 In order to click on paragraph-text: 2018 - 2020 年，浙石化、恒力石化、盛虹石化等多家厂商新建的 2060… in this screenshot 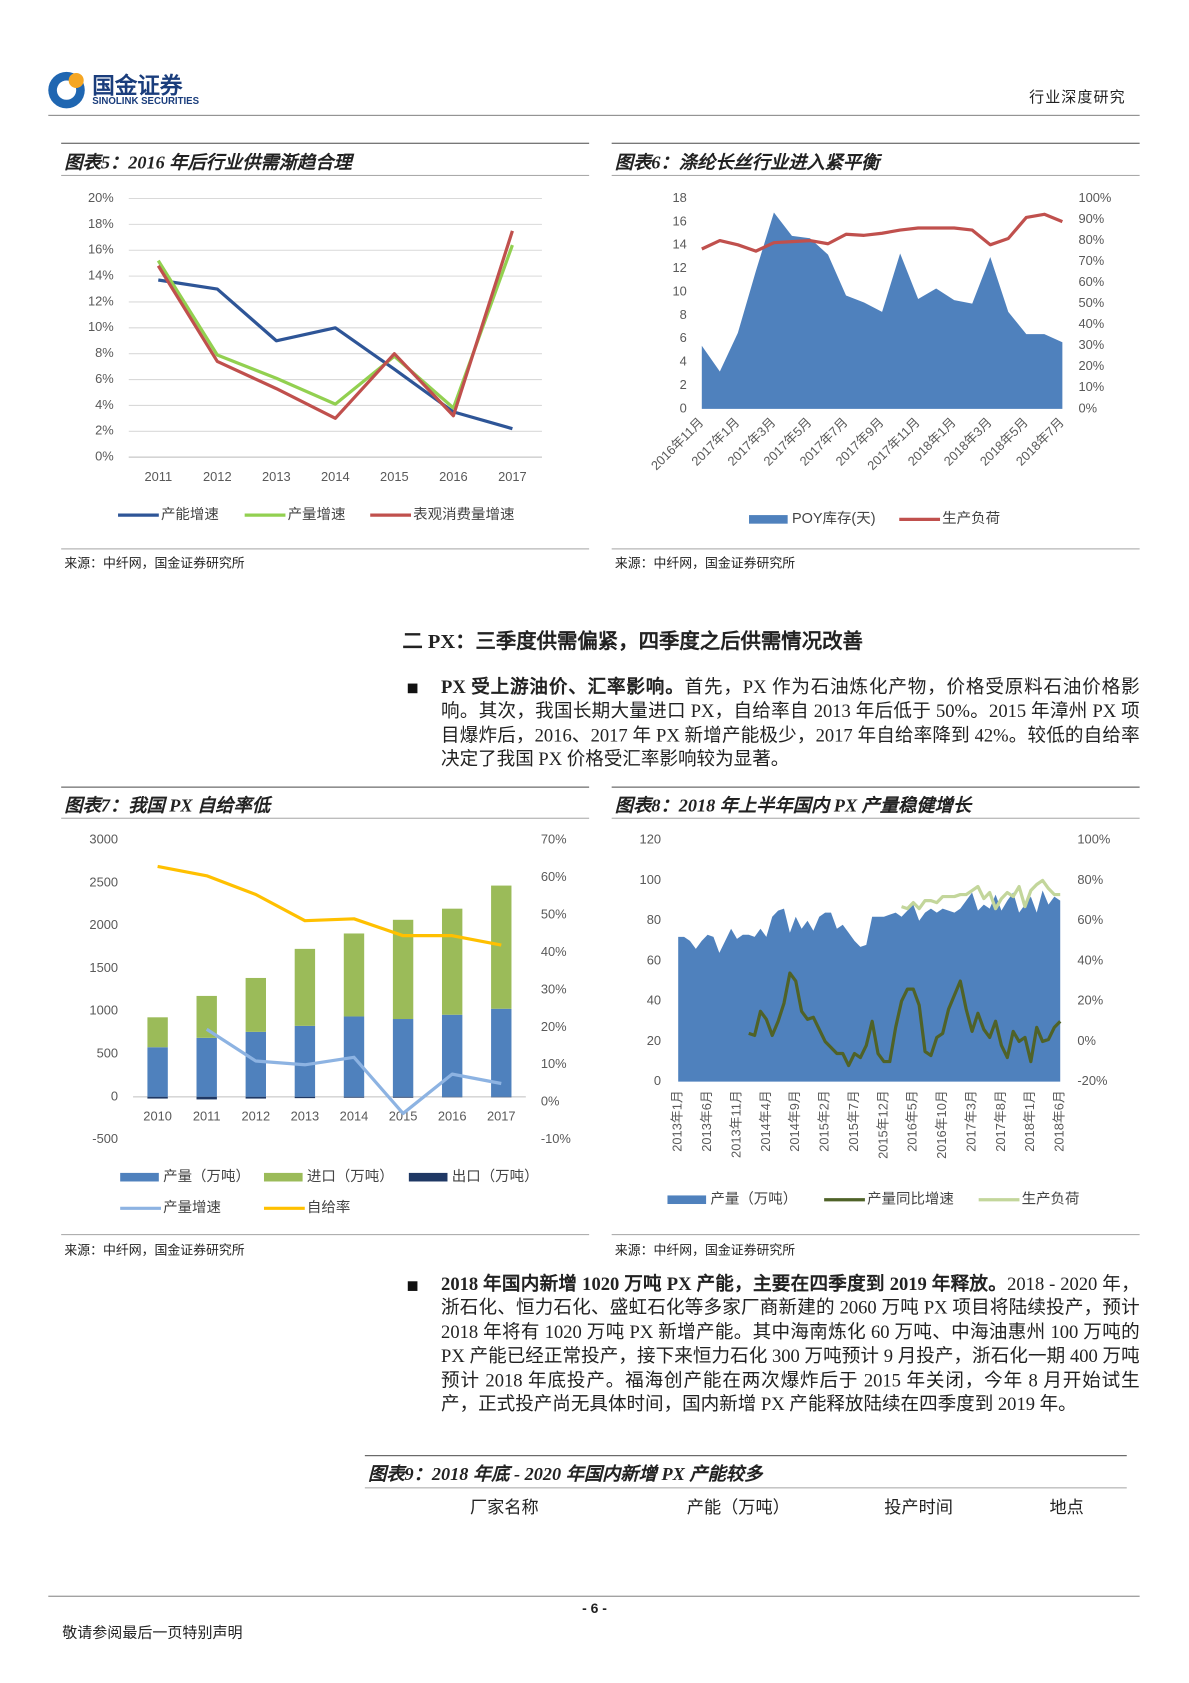, I will do `click(790, 1344)`.